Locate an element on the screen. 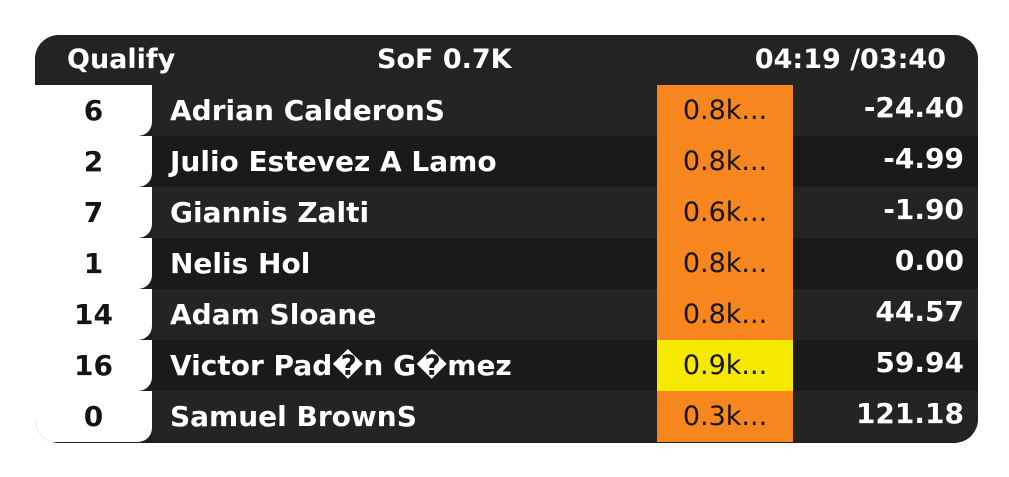 This screenshot has height=477, width=1009. driver-cell: Victor Pad�n G�mez is located at coordinates (404, 365).